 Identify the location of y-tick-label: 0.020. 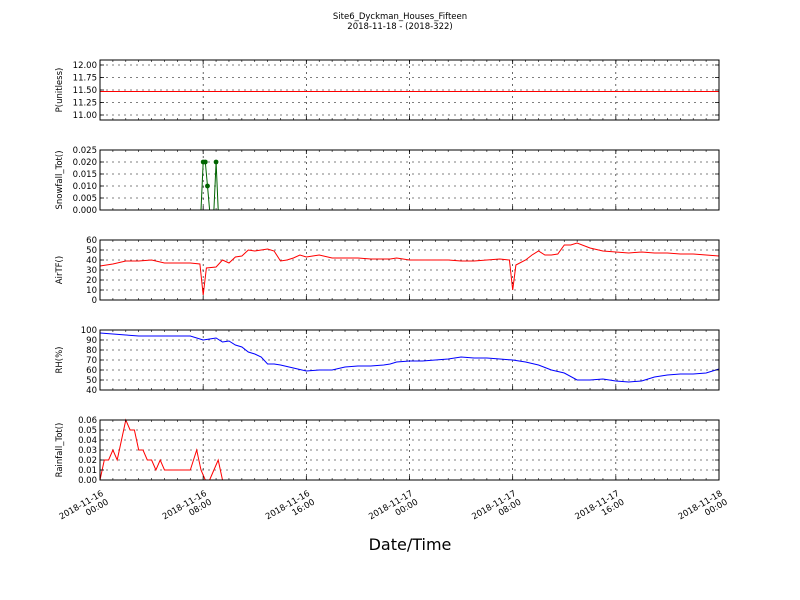
(85, 163).